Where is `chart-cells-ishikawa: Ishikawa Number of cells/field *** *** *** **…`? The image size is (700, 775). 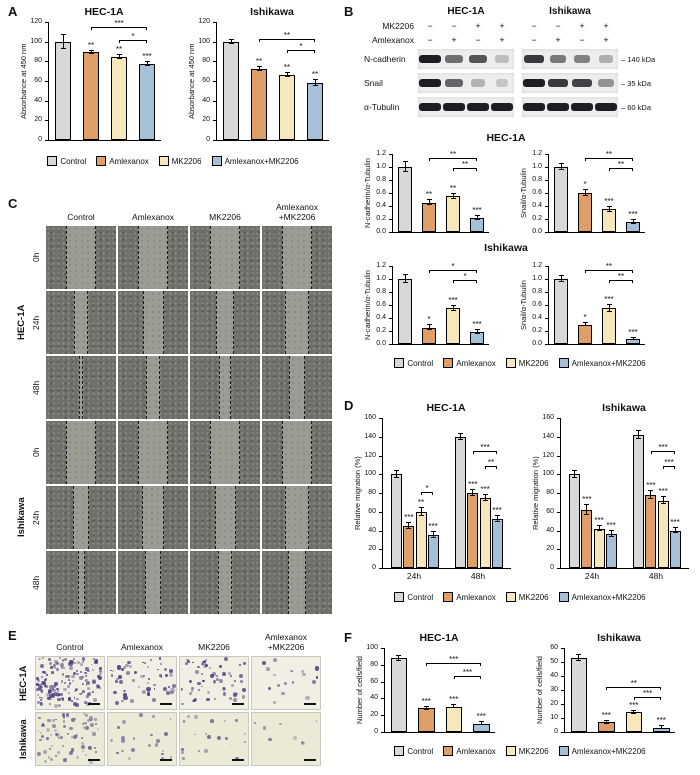
chart-cells-ishikawa: Ishikawa Number of cells/field *** *** *** **… is located at coordinates (607, 685).